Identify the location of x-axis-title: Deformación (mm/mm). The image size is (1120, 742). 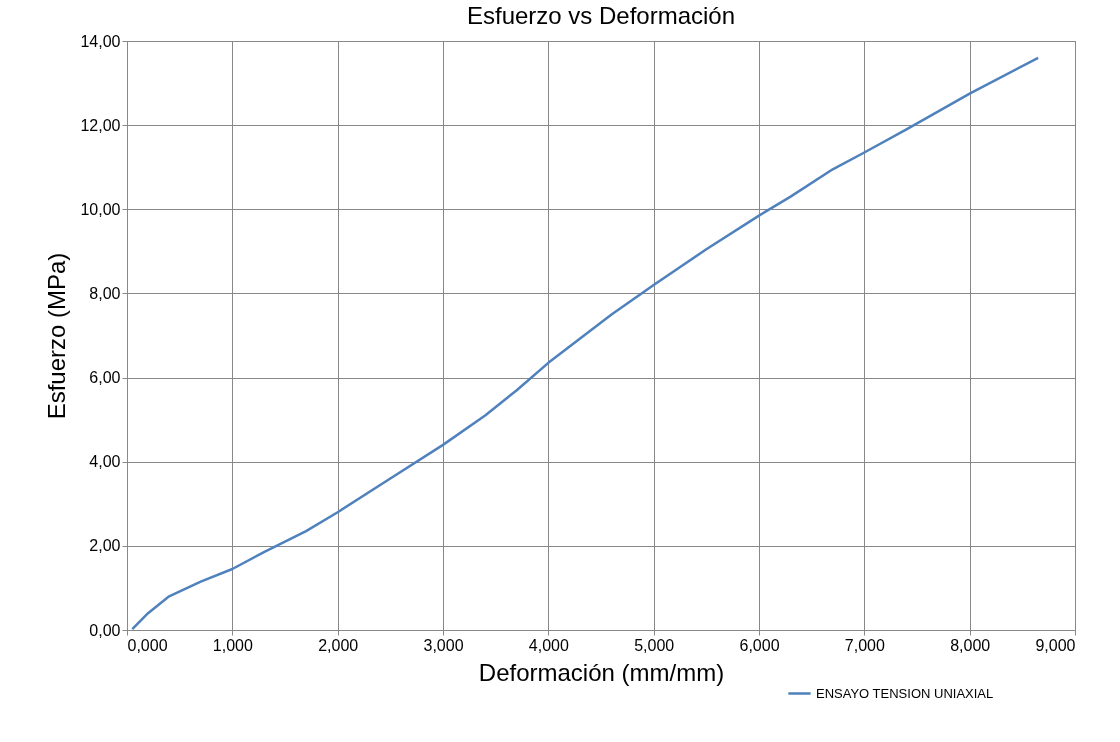
(601, 672).